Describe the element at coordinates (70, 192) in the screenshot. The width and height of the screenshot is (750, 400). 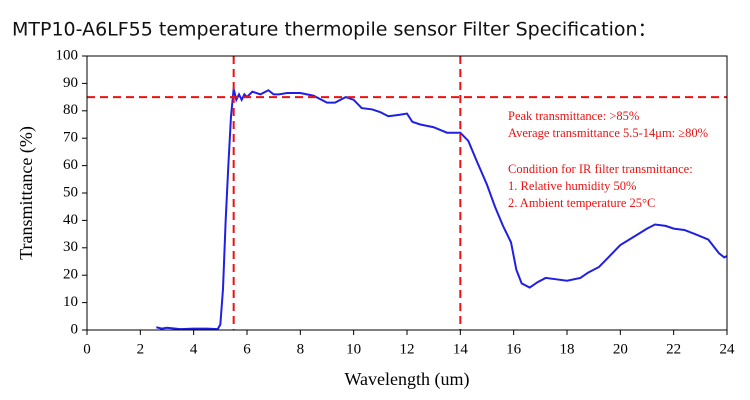
I see `y-tick-label: 50` at that location.